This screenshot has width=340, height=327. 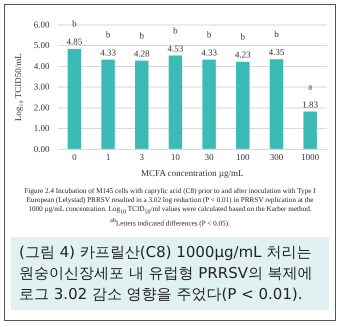 I want to click on y-tick-label: 3.00, so click(x=42, y=87).